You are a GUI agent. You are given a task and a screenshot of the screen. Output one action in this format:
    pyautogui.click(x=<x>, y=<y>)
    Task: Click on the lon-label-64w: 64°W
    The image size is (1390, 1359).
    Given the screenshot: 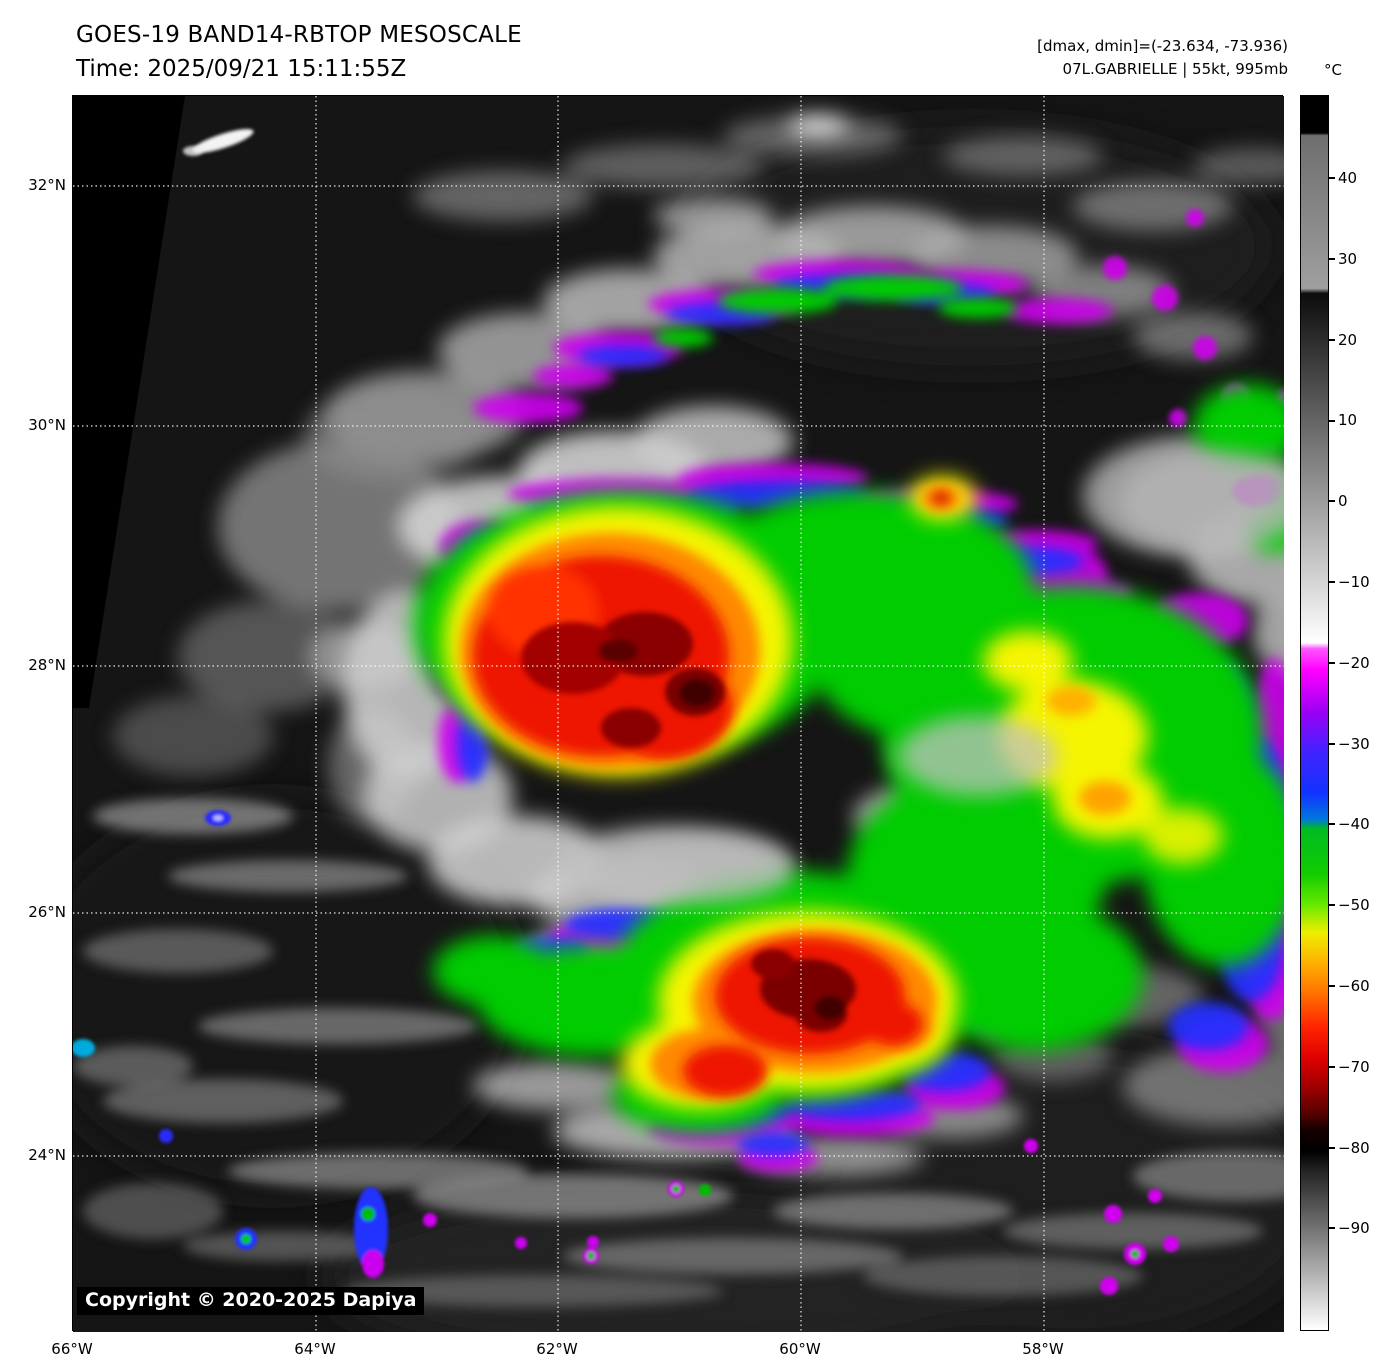 What is the action you would take?
    pyautogui.click(x=315, y=1349)
    